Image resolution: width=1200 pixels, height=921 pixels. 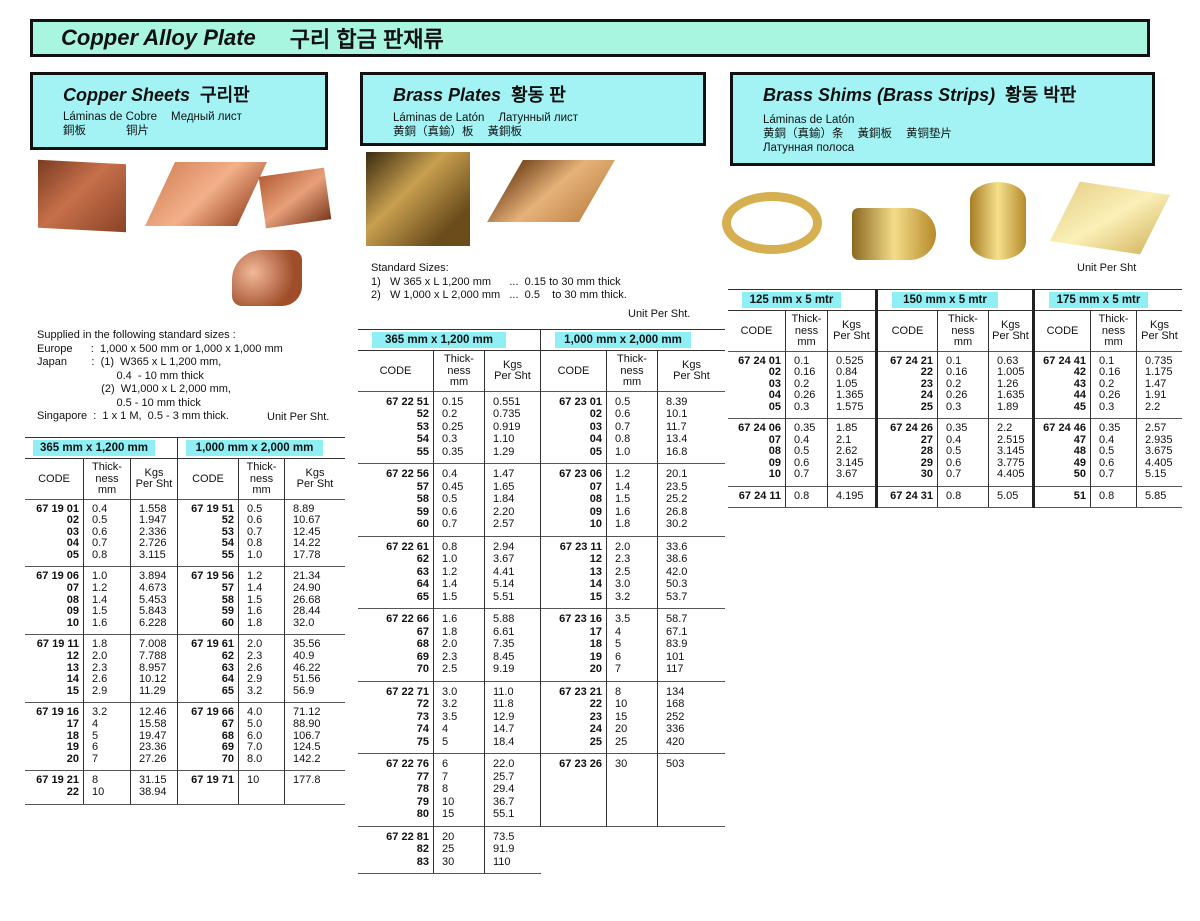 What do you see at coordinates (504, 669) in the screenshot?
I see `weight-value: 9.19` at bounding box center [504, 669].